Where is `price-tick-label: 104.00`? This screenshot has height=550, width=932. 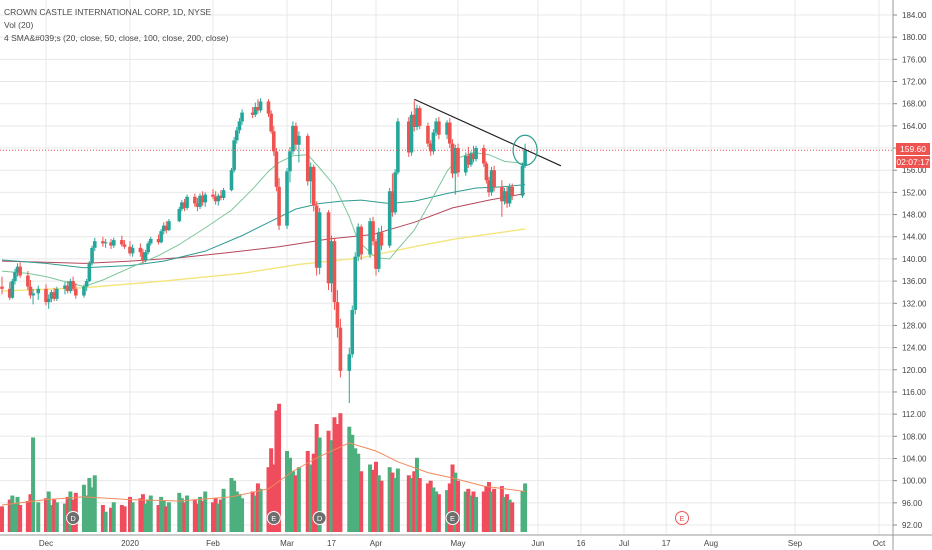
price-tick-label: 104.00 is located at coordinates (914, 458).